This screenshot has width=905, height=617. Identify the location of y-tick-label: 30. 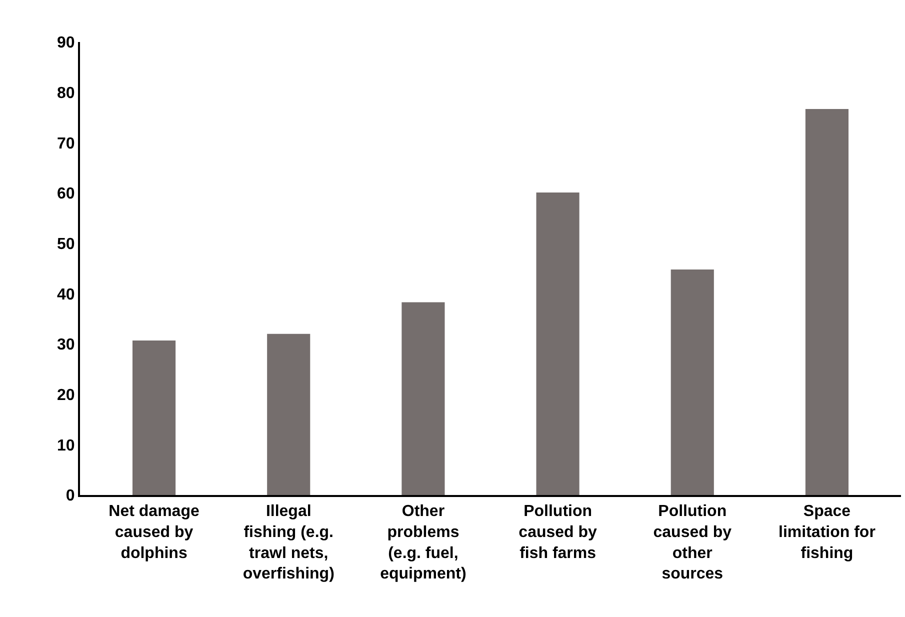
(66, 345).